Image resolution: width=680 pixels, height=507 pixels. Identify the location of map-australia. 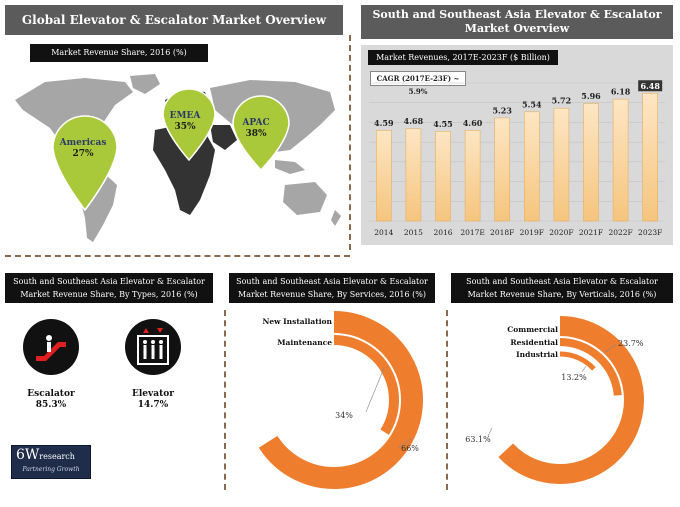
(305, 198).